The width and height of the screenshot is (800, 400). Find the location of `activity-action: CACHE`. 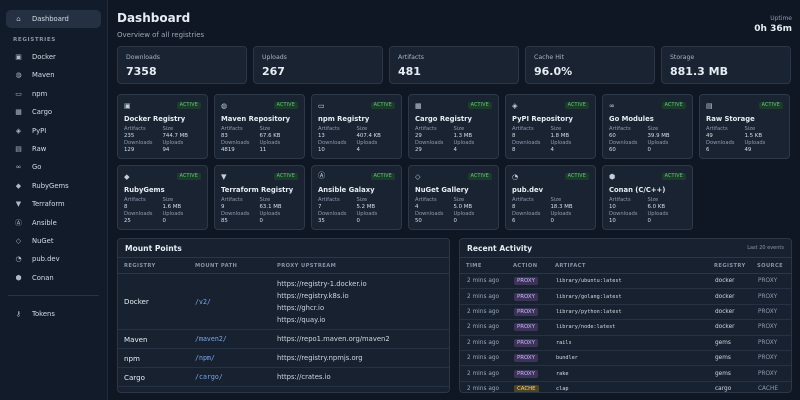

activity-action: CACHE is located at coordinates (535, 388).